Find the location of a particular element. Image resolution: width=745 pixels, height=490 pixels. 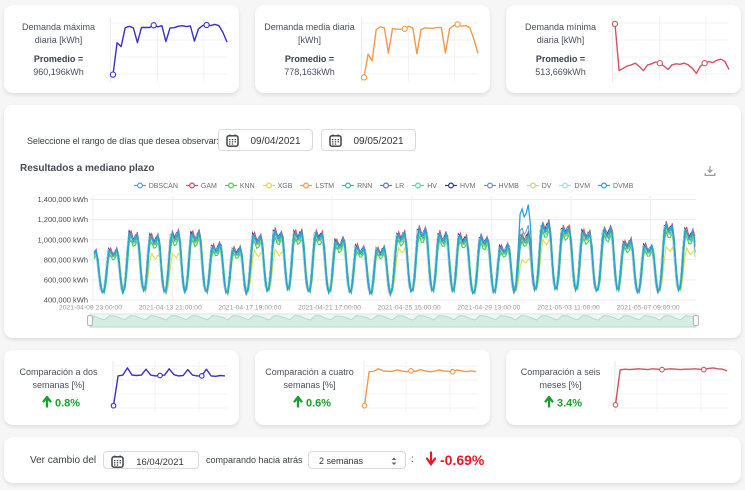

svg-text: 2021-04-09 23:00:00 is located at coordinates (90, 308).